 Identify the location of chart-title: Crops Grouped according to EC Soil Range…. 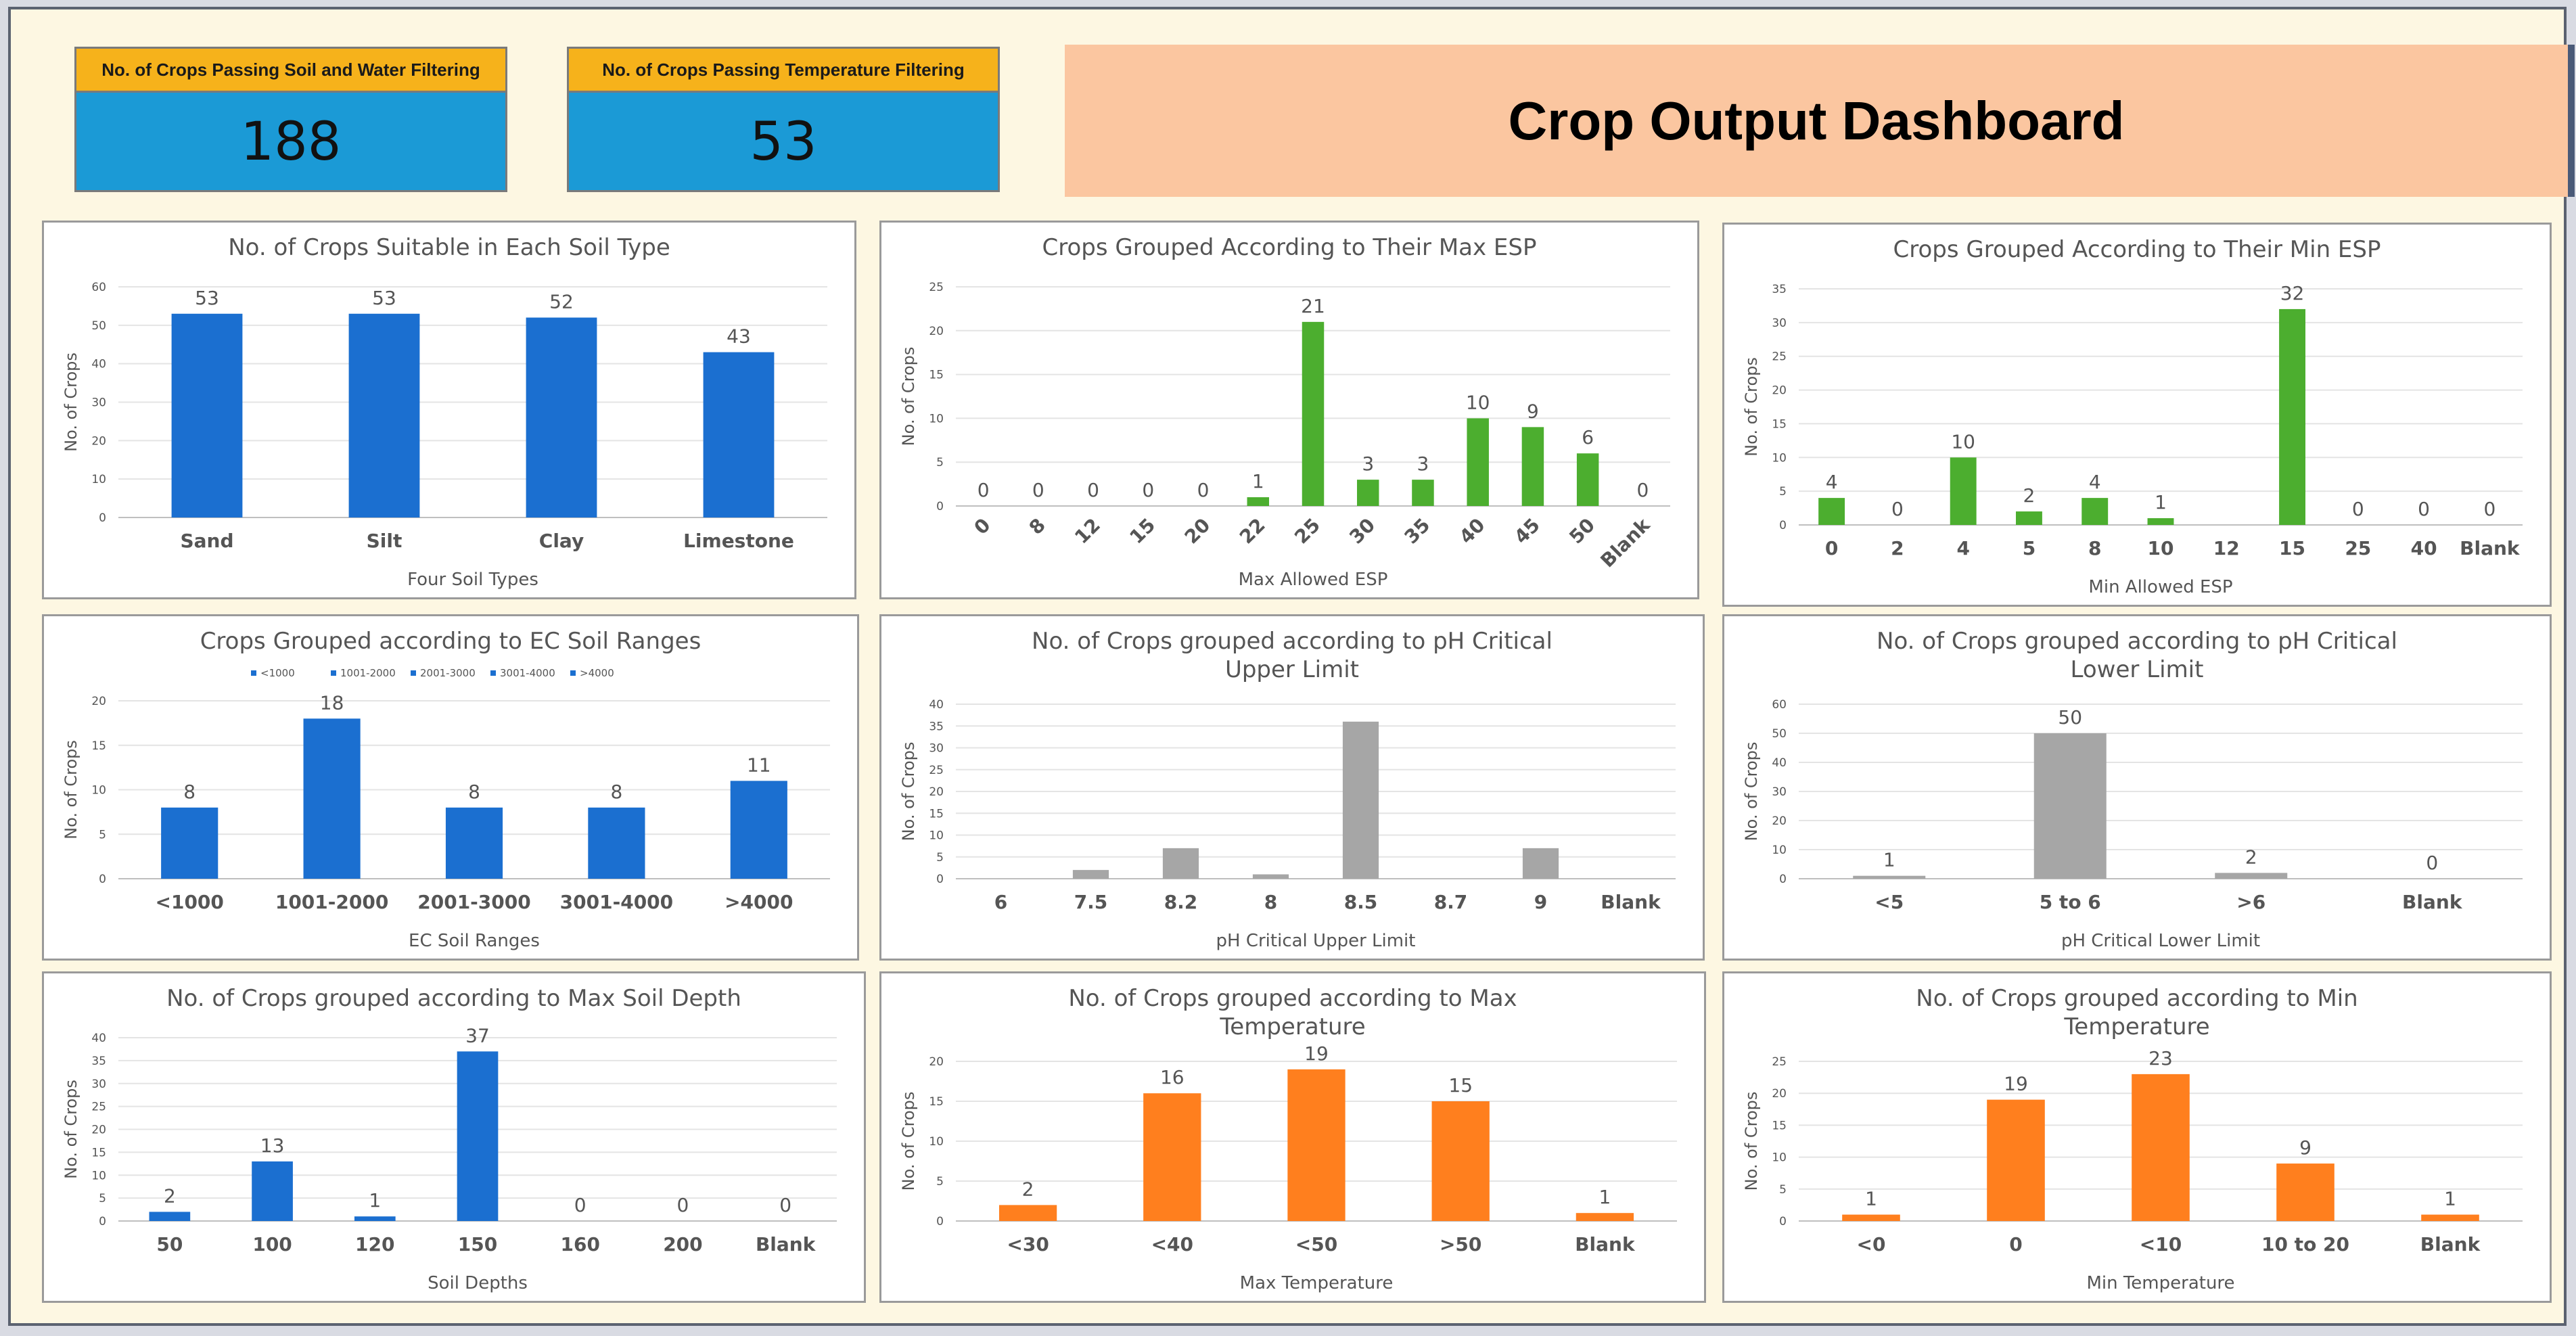
(451, 641).